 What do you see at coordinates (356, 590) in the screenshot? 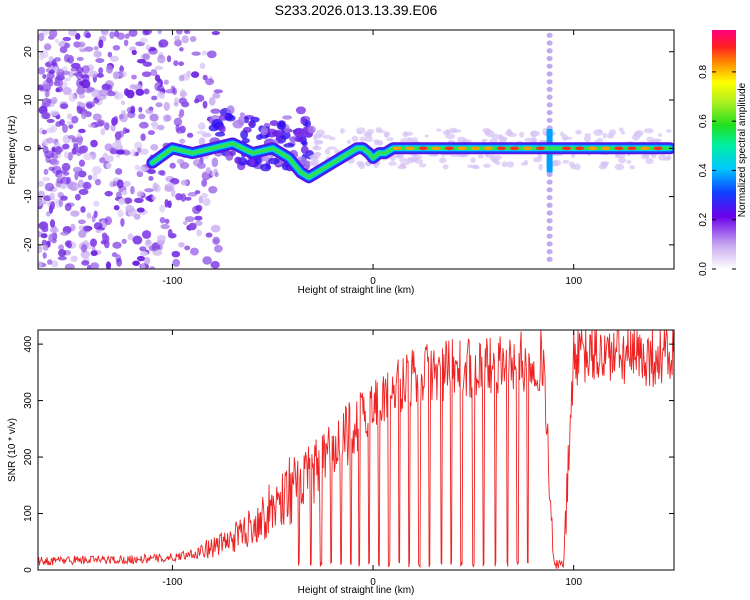
I see `bottom-x-axis-label: Height of straight line (km)` at bounding box center [356, 590].